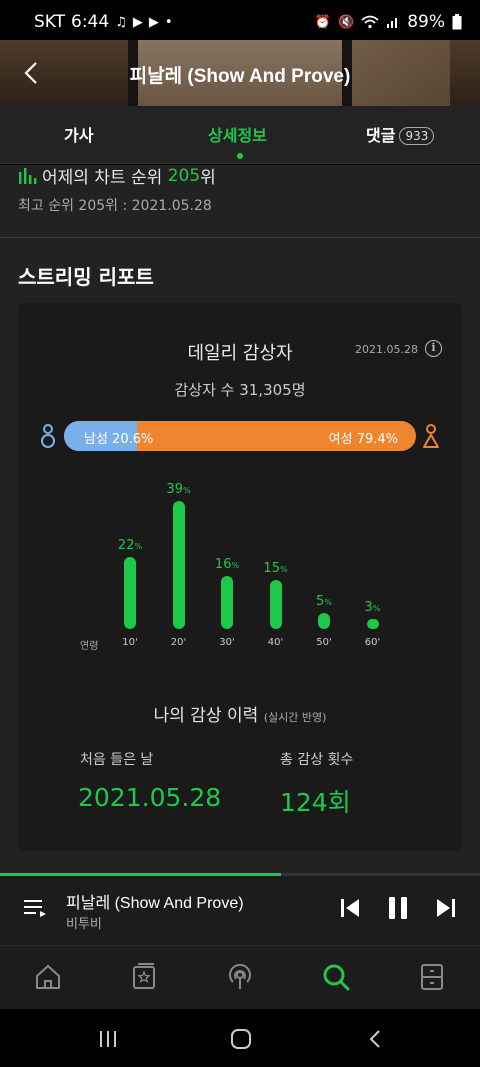 Image resolution: width=480 pixels, height=1067 pixels. Describe the element at coordinates (178, 642) in the screenshot. I see `age-tick-label-1: 20'` at that location.